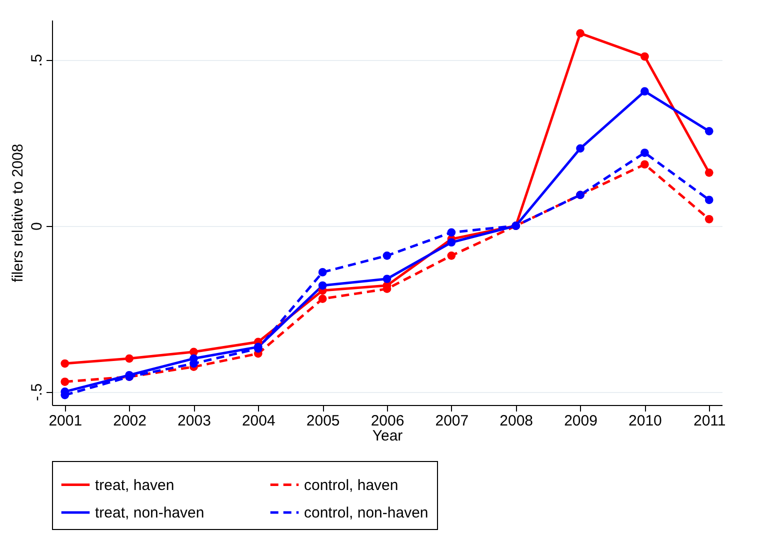  I want to click on x-tick-label: 2010, so click(645, 421).